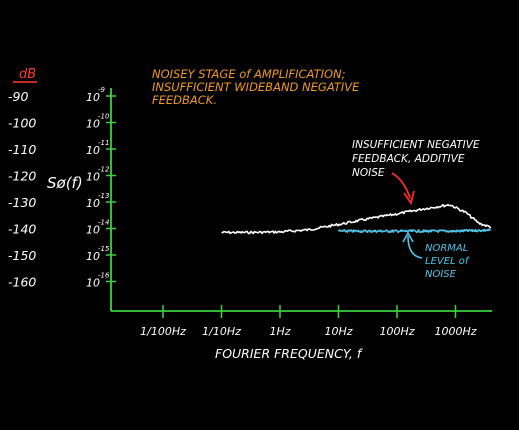 Image resolution: width=519 pixels, height=430 pixels. Describe the element at coordinates (103, 143) in the screenshot. I see `y-tick-exponent: -11` at that location.